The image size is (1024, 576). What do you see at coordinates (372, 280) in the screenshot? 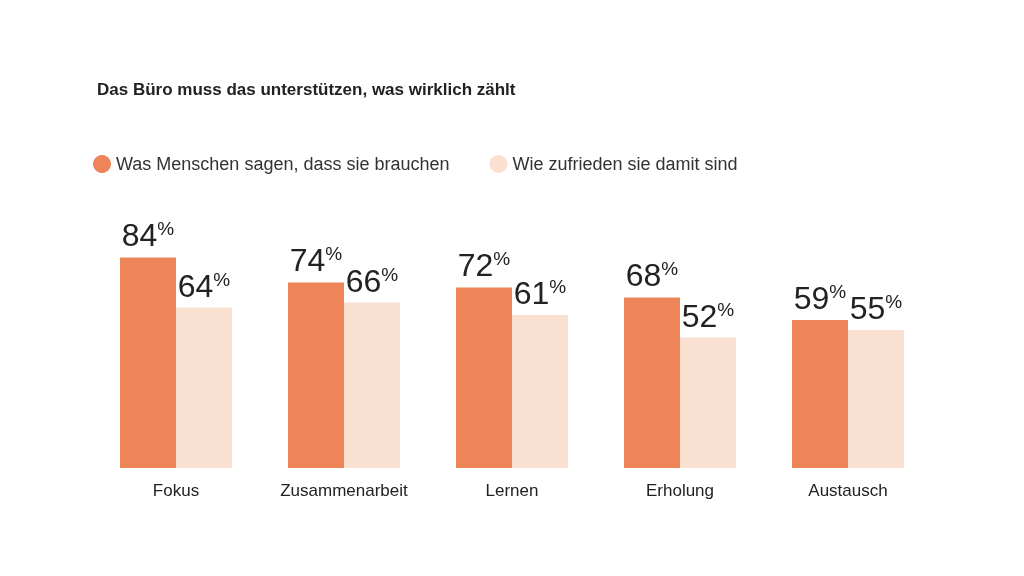
I see `data-label: 66%` at bounding box center [372, 280].